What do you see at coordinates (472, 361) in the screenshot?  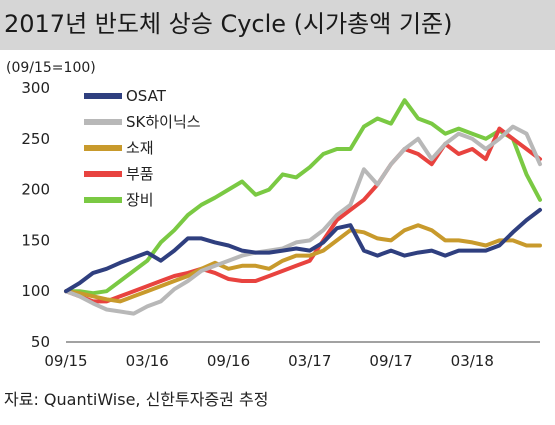 I see `x-tick-label: 03/18` at bounding box center [472, 361].